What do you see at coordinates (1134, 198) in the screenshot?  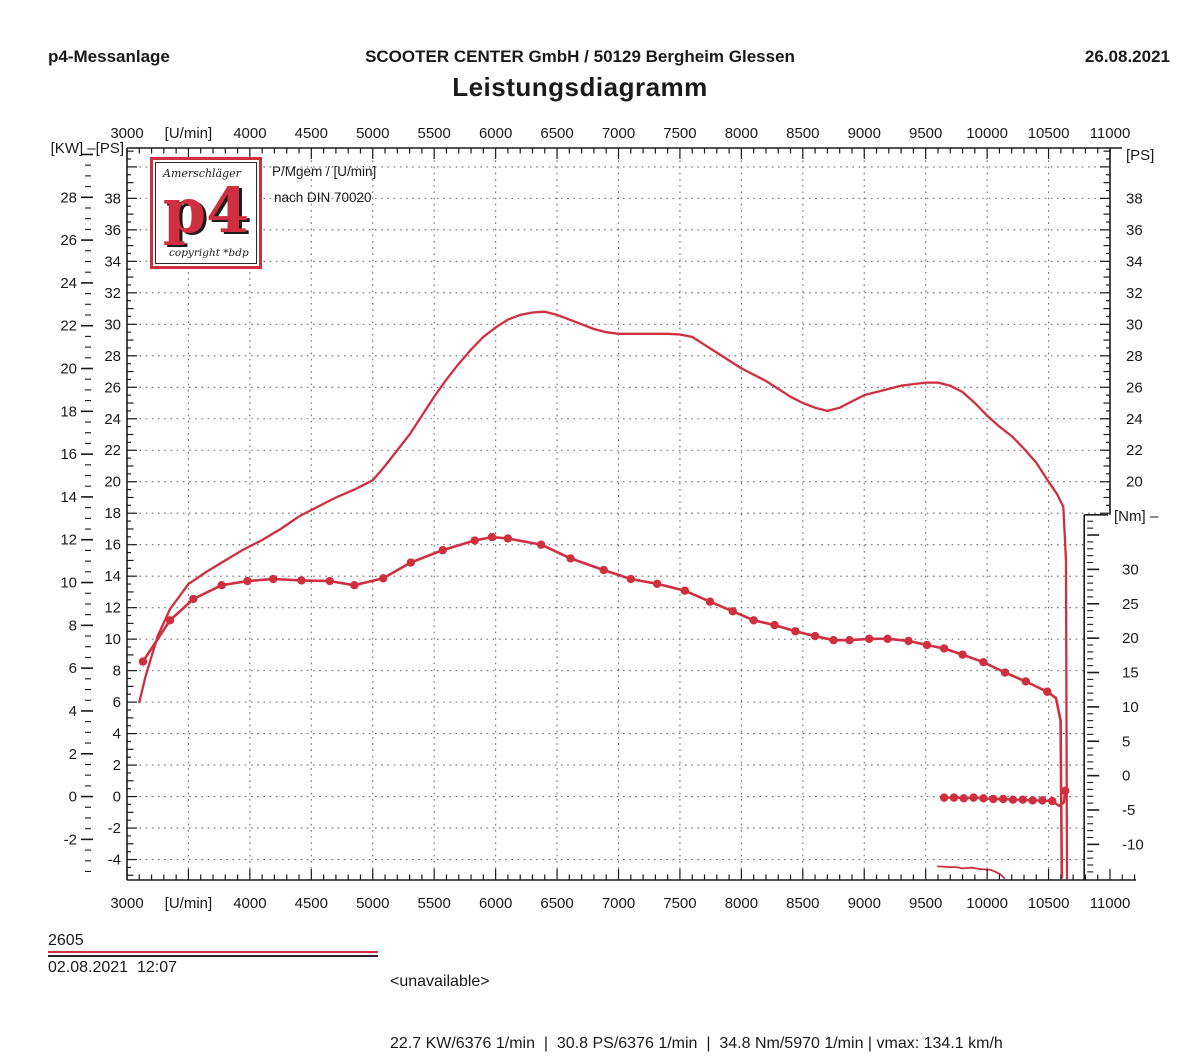 I see `svg-text: 38` at bounding box center [1134, 198].